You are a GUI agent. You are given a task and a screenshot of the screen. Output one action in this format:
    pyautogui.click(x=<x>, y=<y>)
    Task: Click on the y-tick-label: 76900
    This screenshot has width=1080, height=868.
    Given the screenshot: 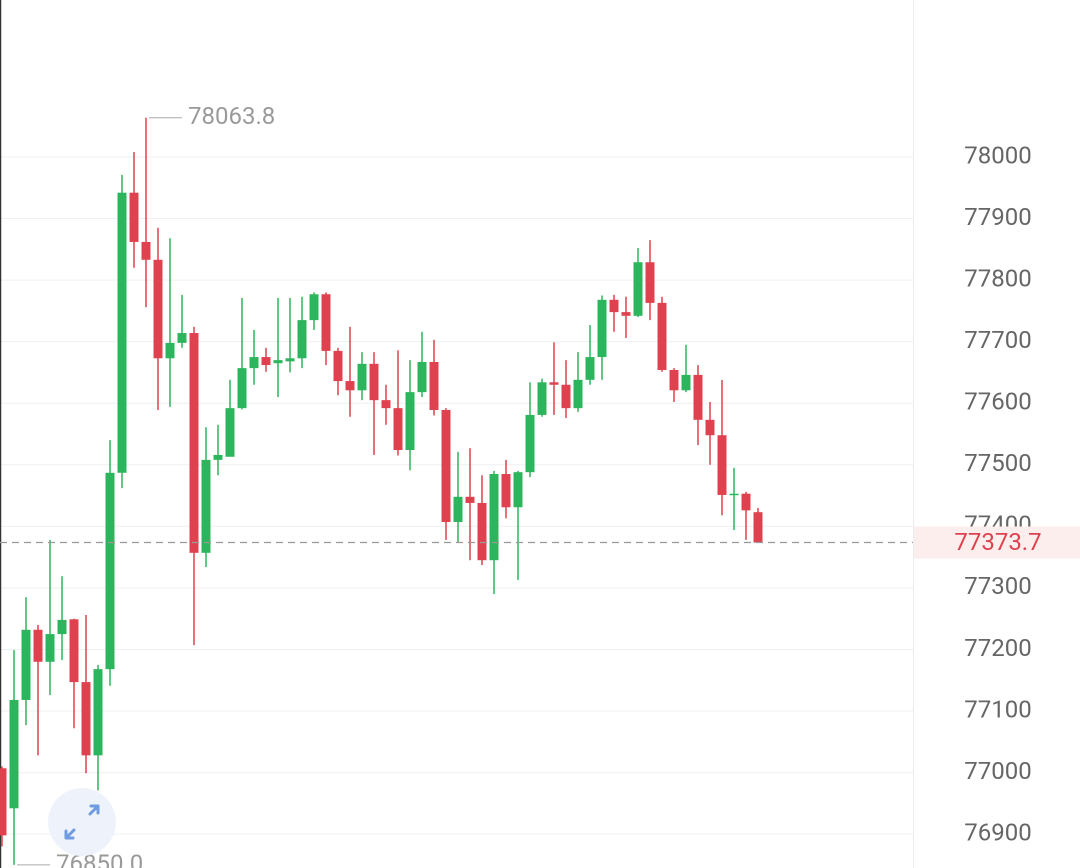 What is the action you would take?
    pyautogui.click(x=997, y=832)
    